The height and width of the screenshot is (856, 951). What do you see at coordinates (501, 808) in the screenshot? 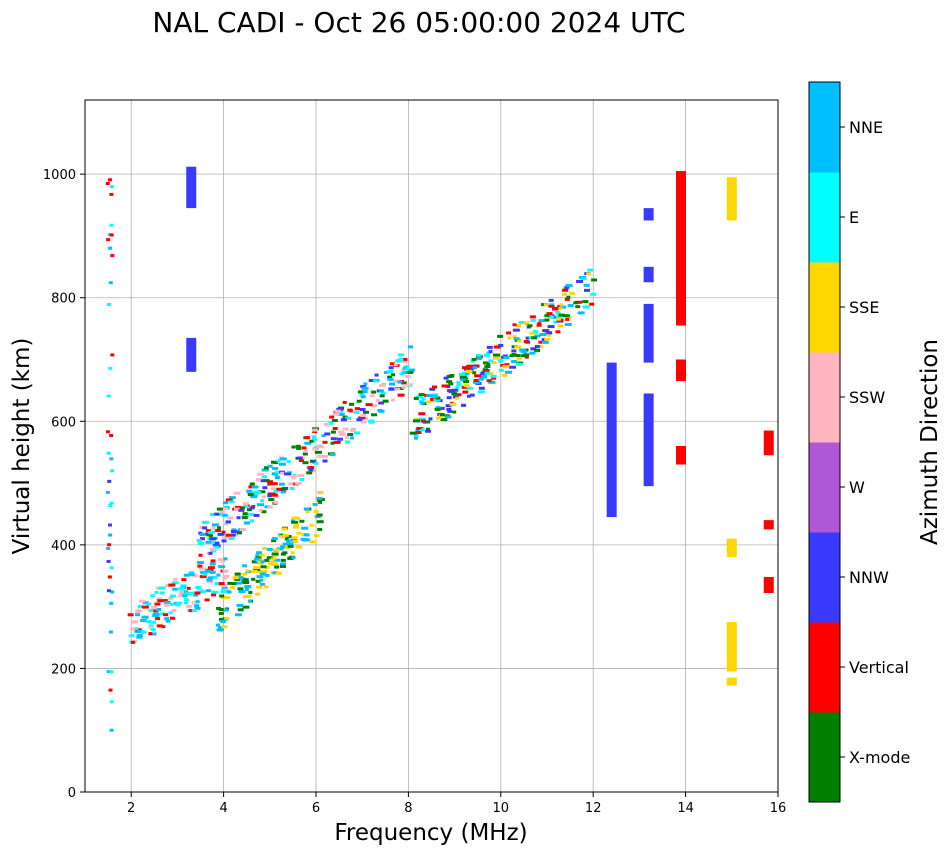
I see `x-tick-label: 10` at bounding box center [501, 808].